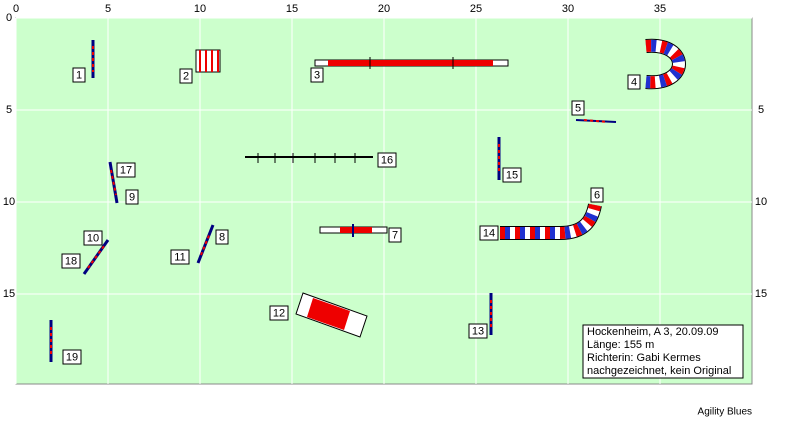 This screenshot has width=800, height=424. I want to click on x-axis-label: 5, so click(108, 9).